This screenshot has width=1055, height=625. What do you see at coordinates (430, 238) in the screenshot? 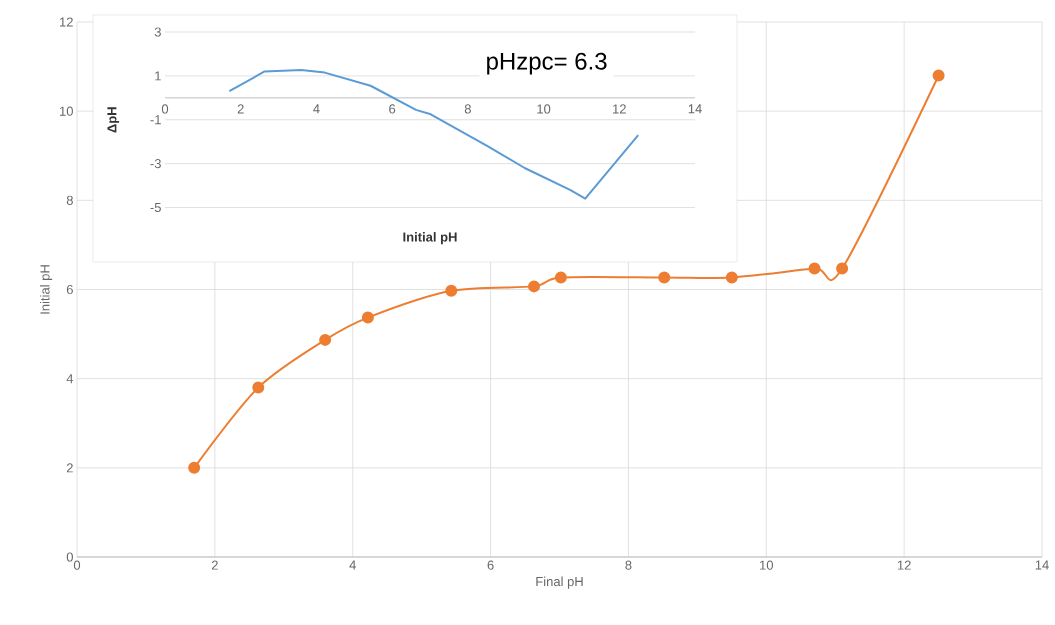
I see `x-axis-title: Initial pH` at bounding box center [430, 238].